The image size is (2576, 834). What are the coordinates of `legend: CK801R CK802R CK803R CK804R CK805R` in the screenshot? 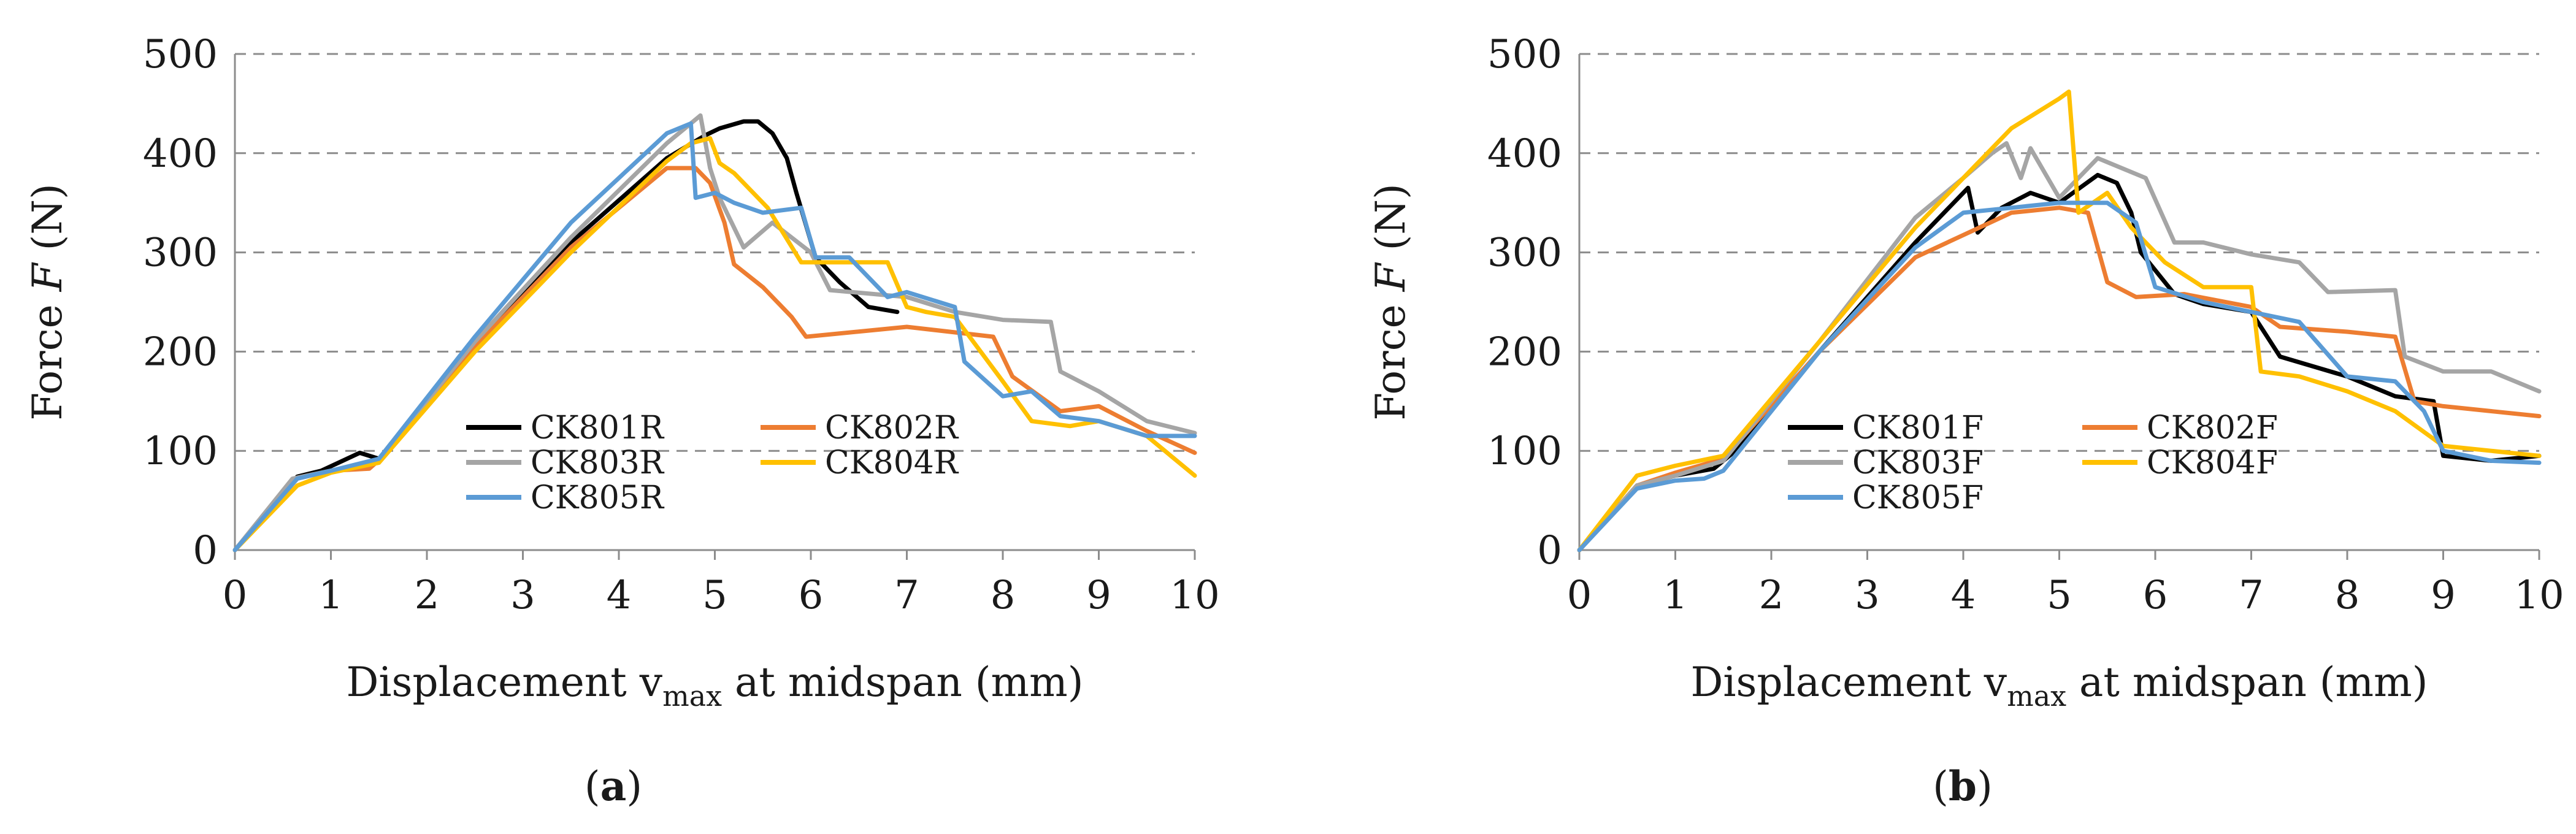 It's located at (712, 463).